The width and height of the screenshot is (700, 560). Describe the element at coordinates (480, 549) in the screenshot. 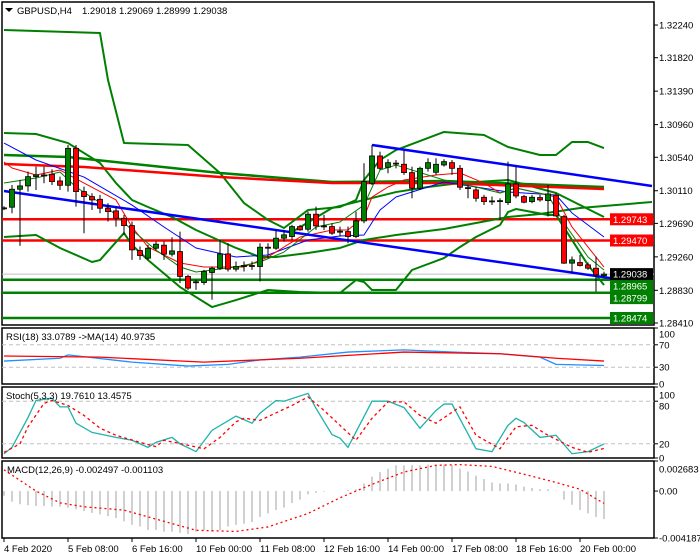

I see `time-tick-label: 17 Feb 08:00` at that location.